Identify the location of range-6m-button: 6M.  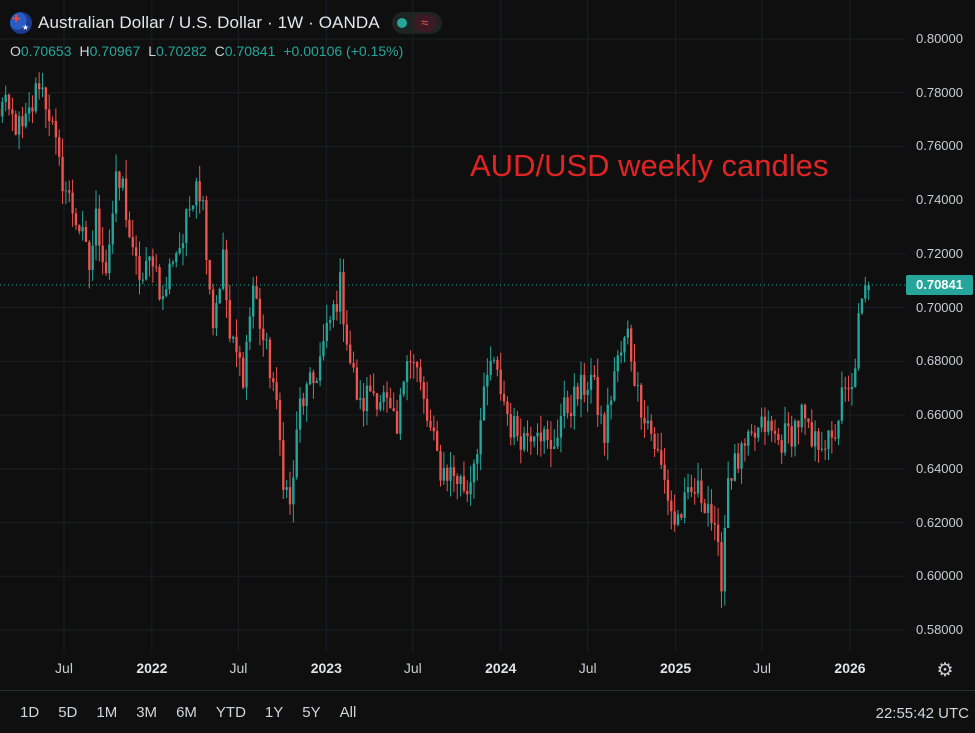
(186, 712).